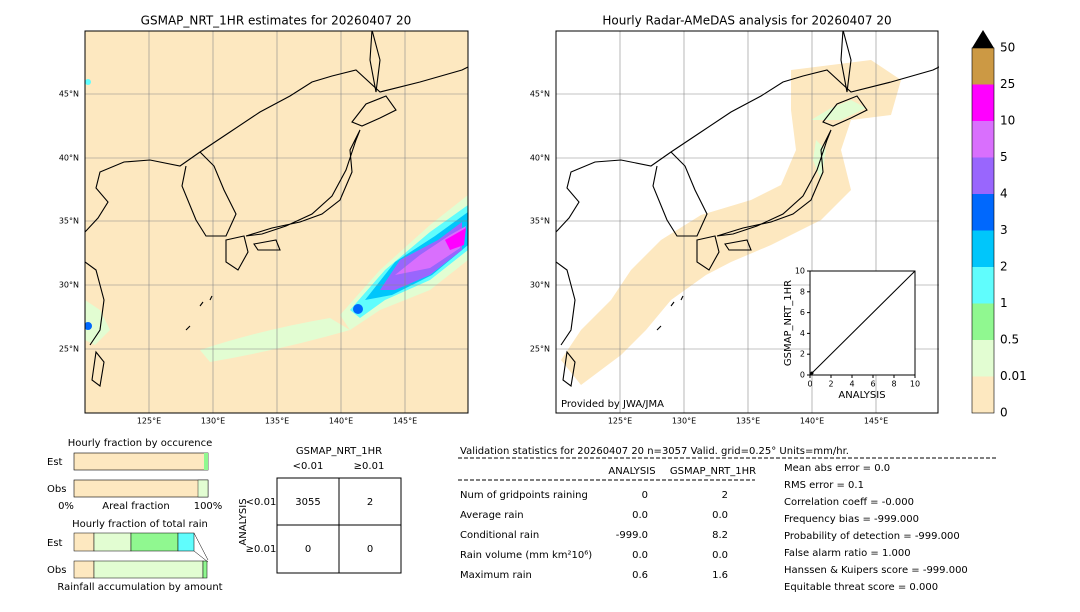 The width and height of the screenshot is (1080, 612). Describe the element at coordinates (140, 524) in the screenshot. I see `panel-title: Hourly fraction of total rain` at that location.